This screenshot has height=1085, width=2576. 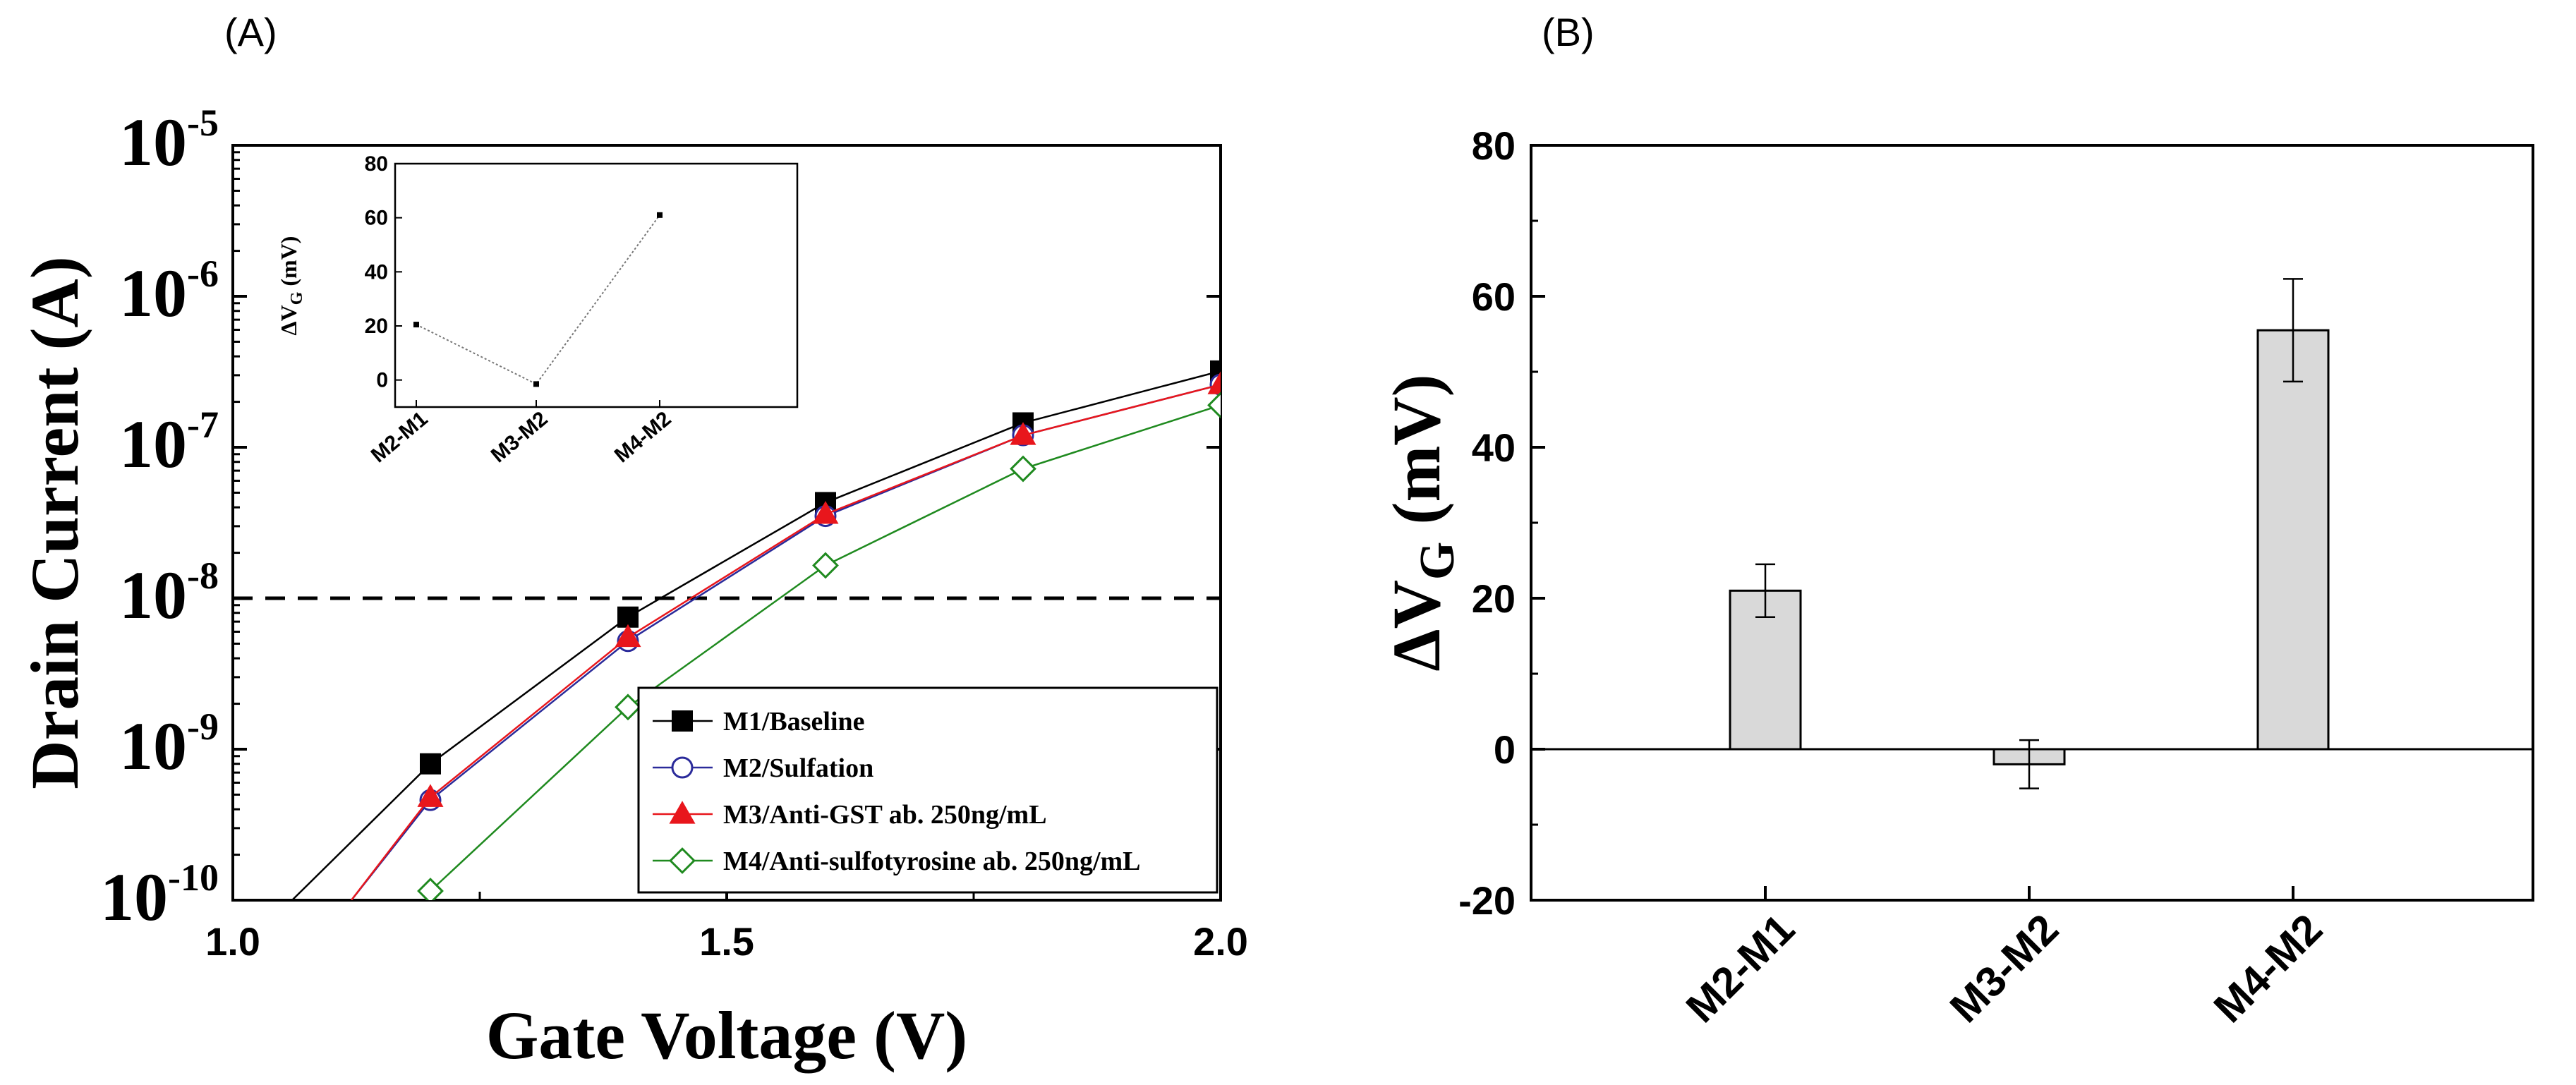 What do you see at coordinates (520, 437) in the screenshot?
I see `inset-x-tick-label: M3-M2` at bounding box center [520, 437].